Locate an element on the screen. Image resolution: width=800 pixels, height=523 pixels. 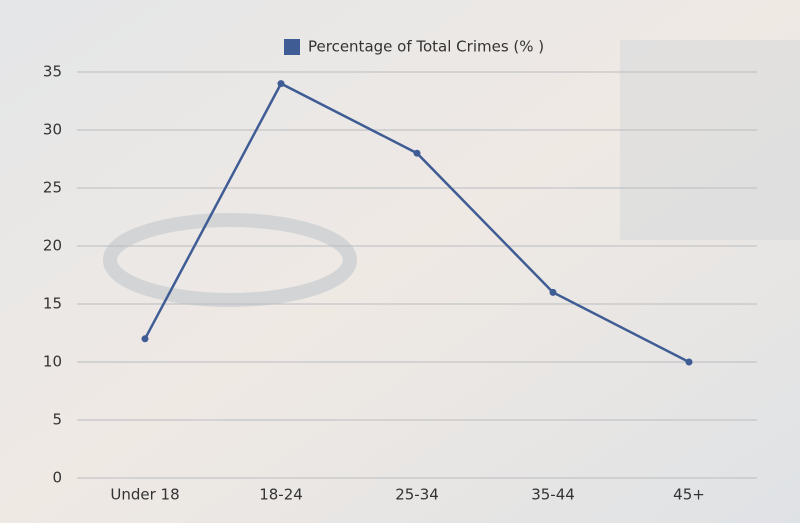
y-tick-label: 10 is located at coordinates (52, 362).